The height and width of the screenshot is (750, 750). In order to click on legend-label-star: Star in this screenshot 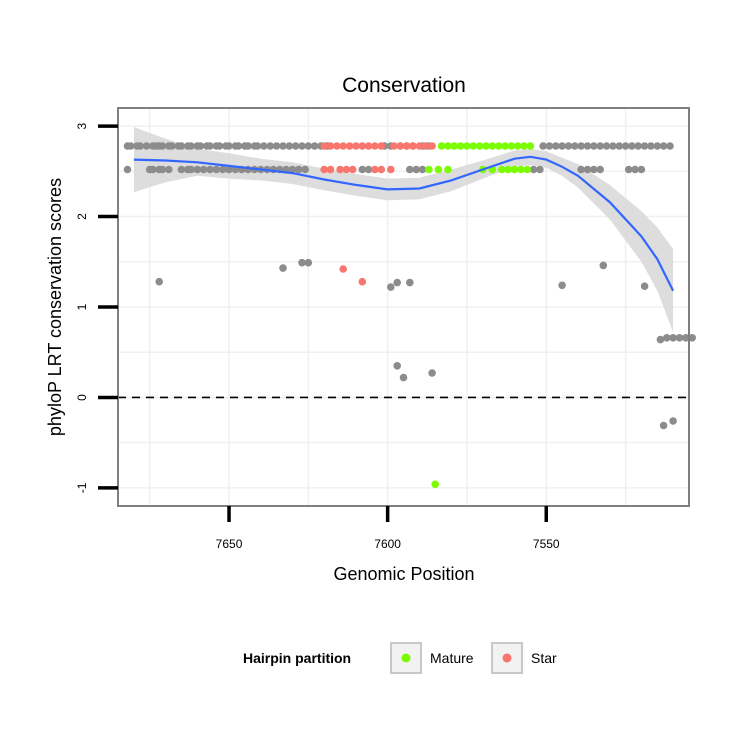, I will do `click(544, 658)`.